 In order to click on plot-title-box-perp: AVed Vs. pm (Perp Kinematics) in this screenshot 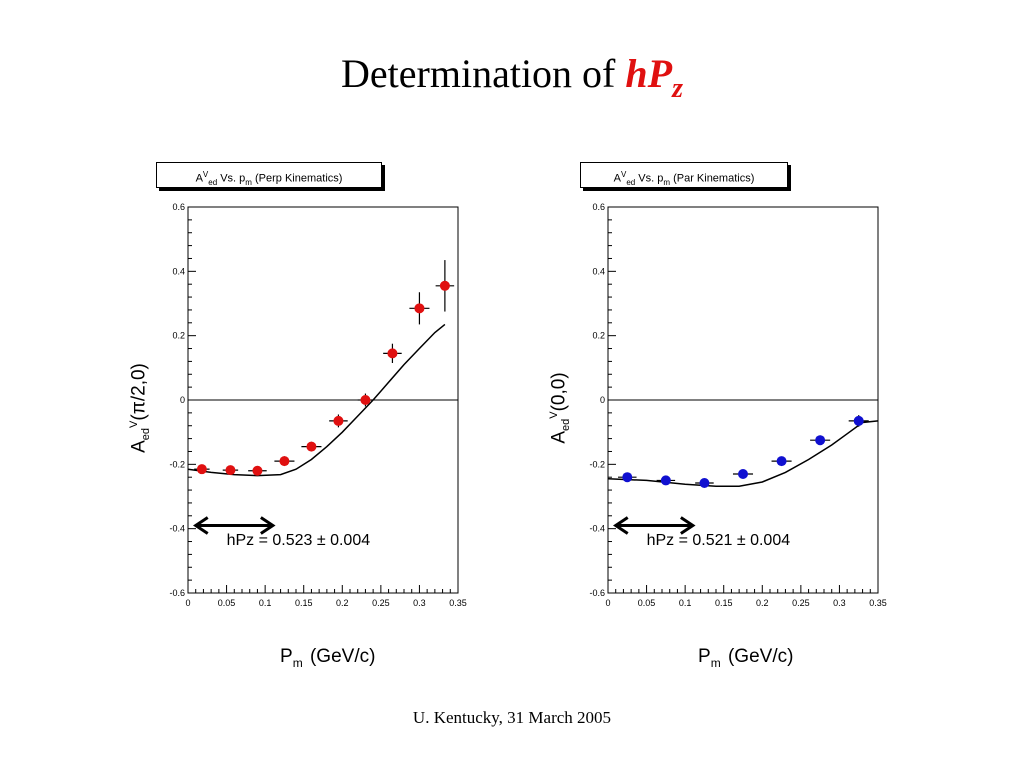, I will do `click(269, 175)`.